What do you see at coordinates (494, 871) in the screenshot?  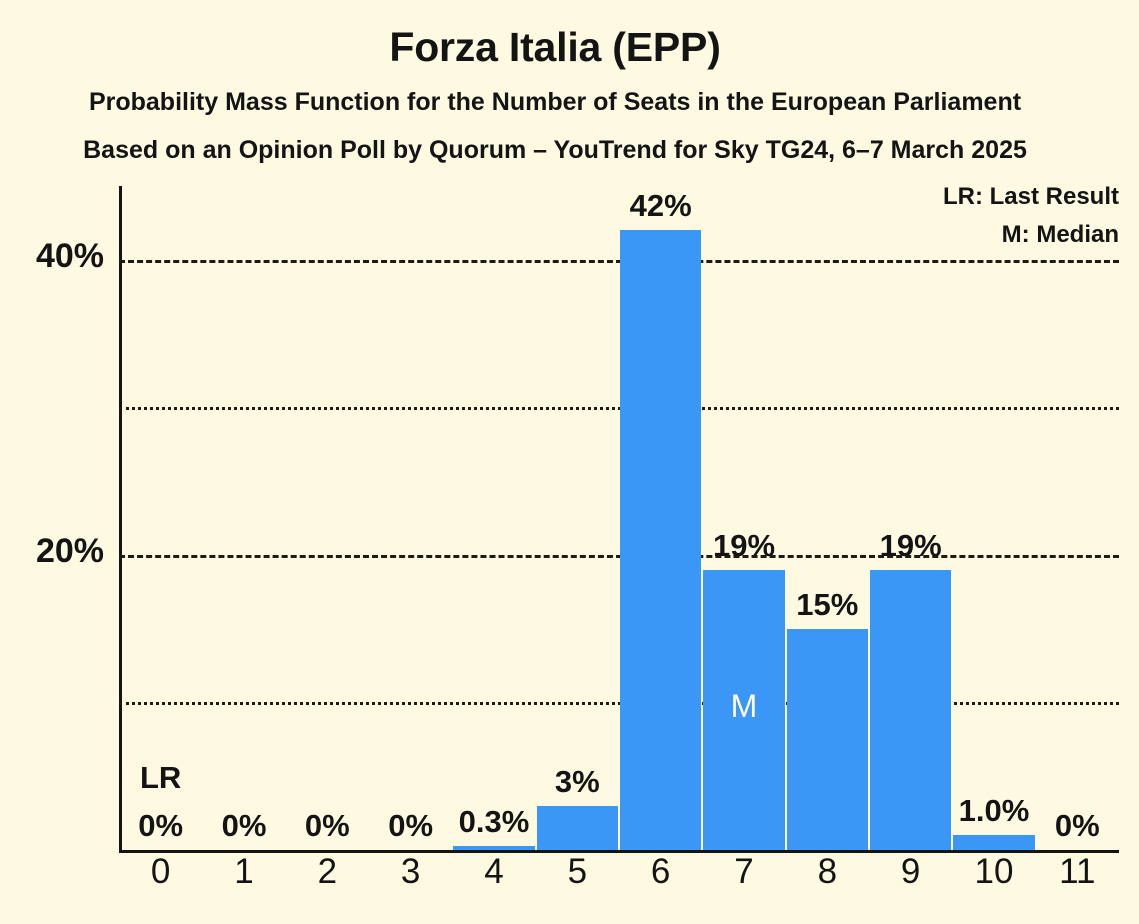 I see `x-tick-label: 4` at bounding box center [494, 871].